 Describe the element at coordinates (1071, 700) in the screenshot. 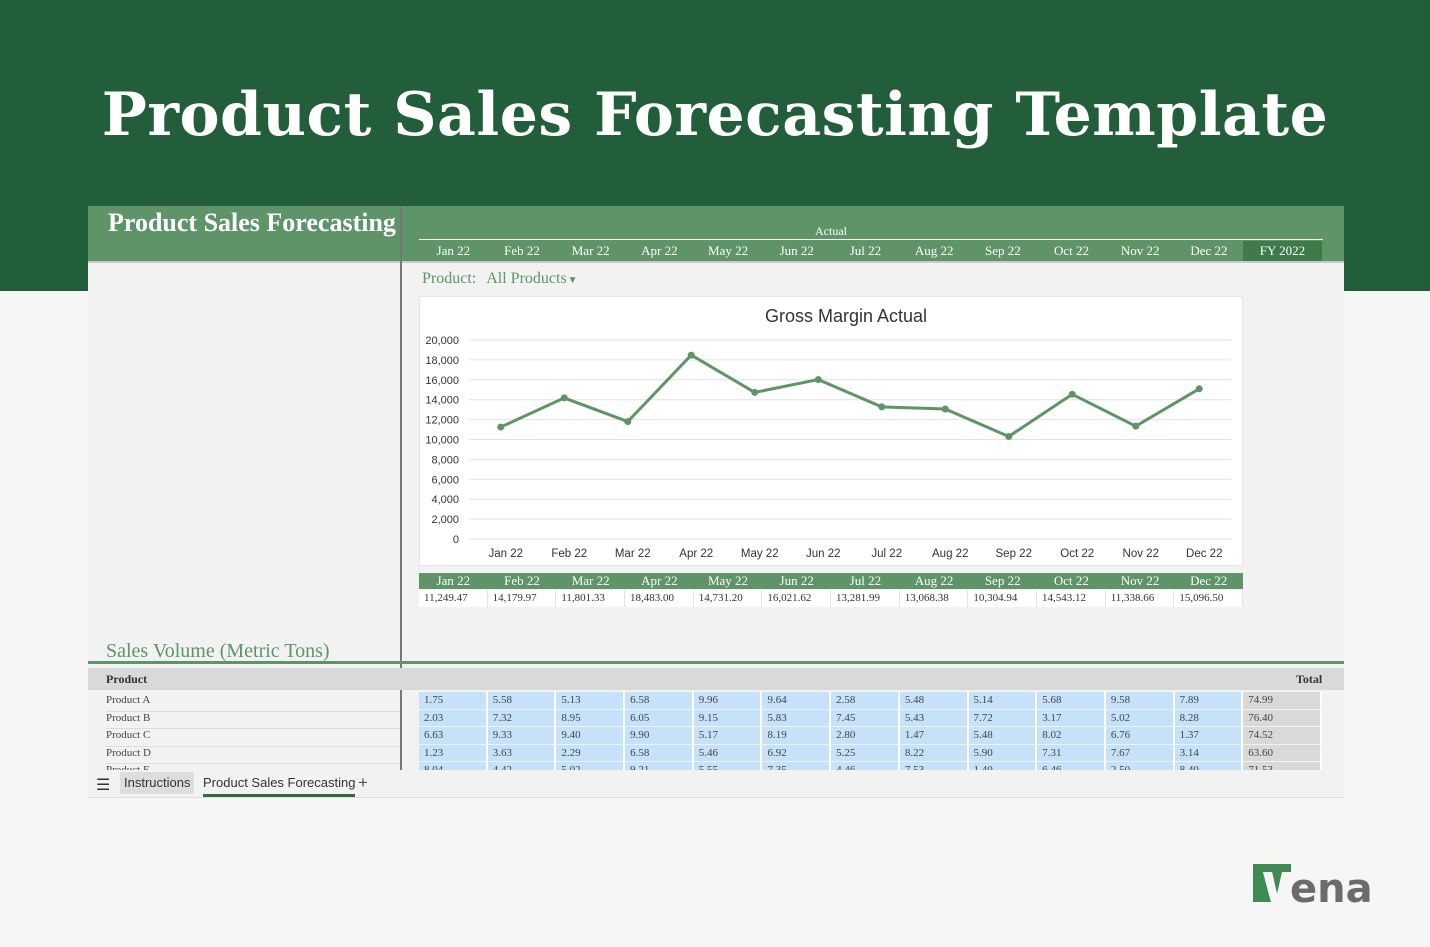

I see `volume-cell: 5.68` at that location.